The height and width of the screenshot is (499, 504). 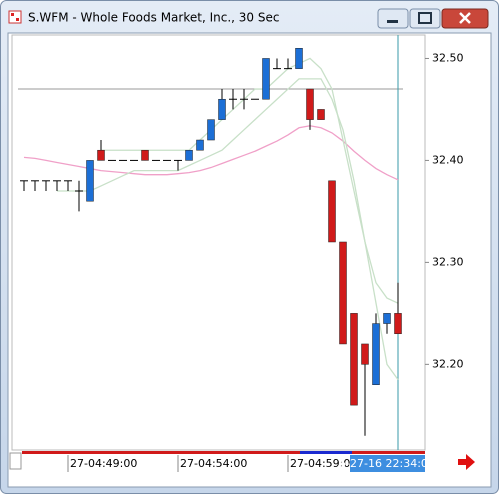 I want to click on y-tick-label: 32.40, so click(x=448, y=159).